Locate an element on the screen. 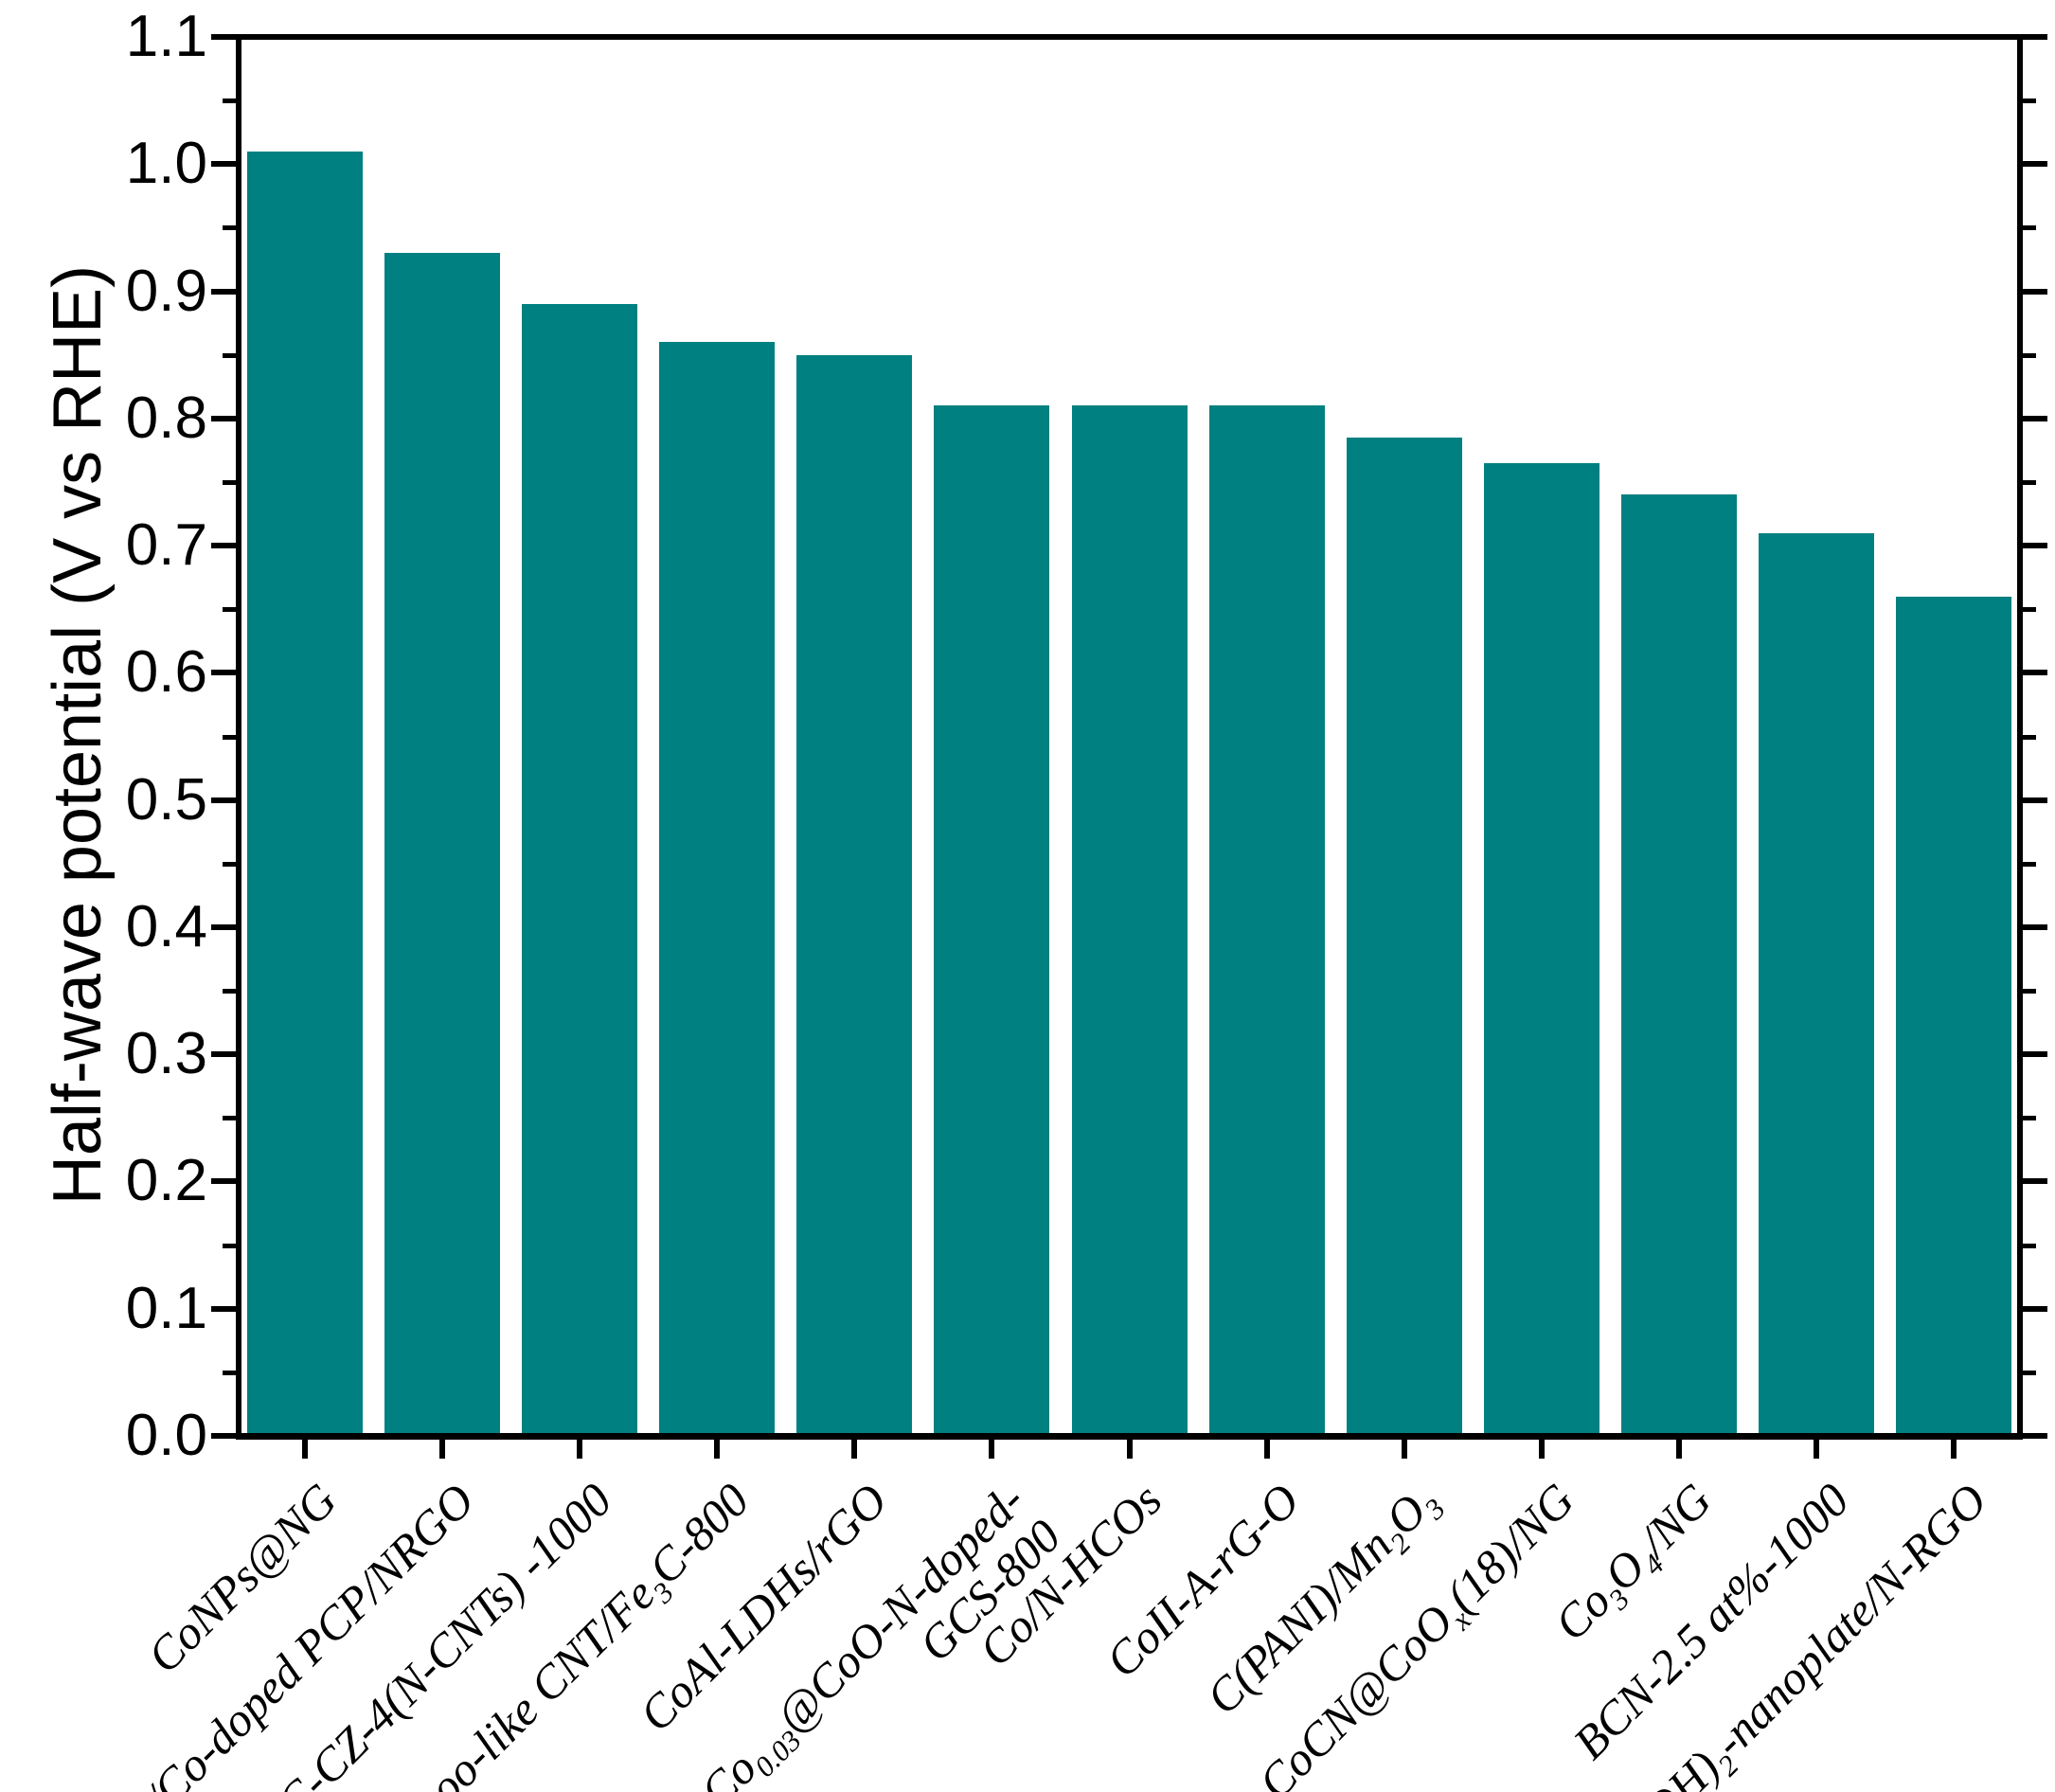 The height and width of the screenshot is (1792, 2055). y-axis-tick-label: 0.1 is located at coordinates (166, 1308).